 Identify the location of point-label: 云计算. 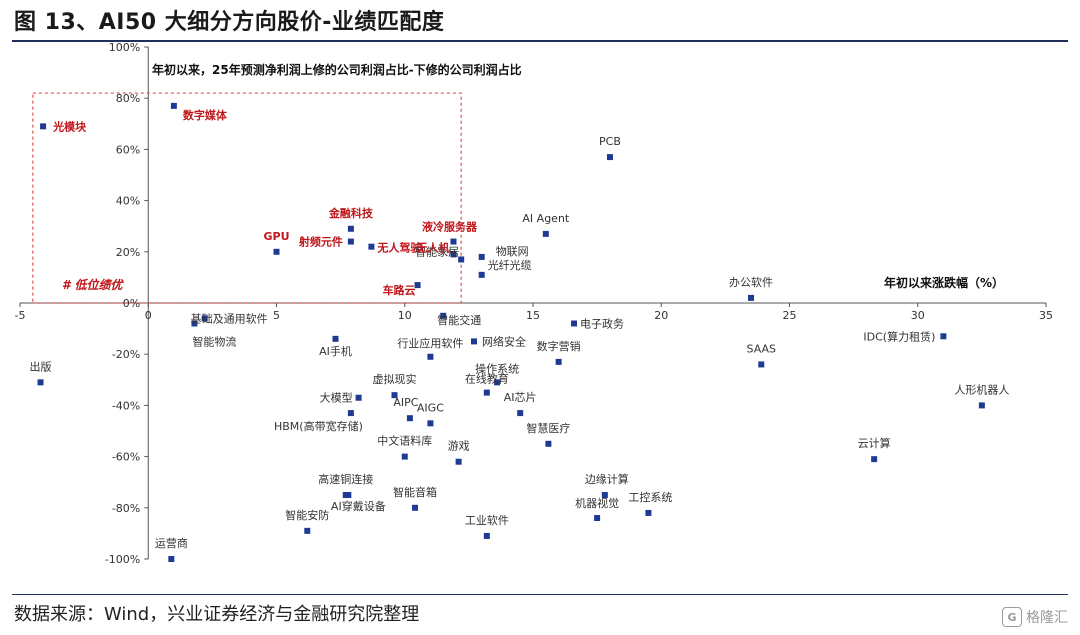
(874, 443).